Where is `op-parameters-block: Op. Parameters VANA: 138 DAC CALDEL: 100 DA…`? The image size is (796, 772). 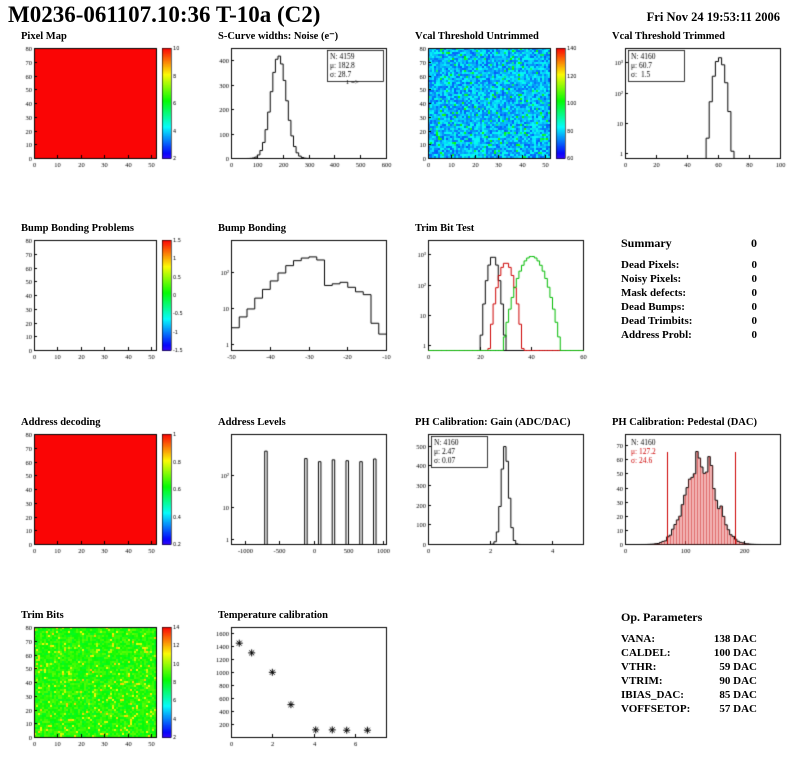 op-parameters-block: Op. Parameters VANA: 138 DAC CALDEL: 100 DA… is located at coordinates (689, 663).